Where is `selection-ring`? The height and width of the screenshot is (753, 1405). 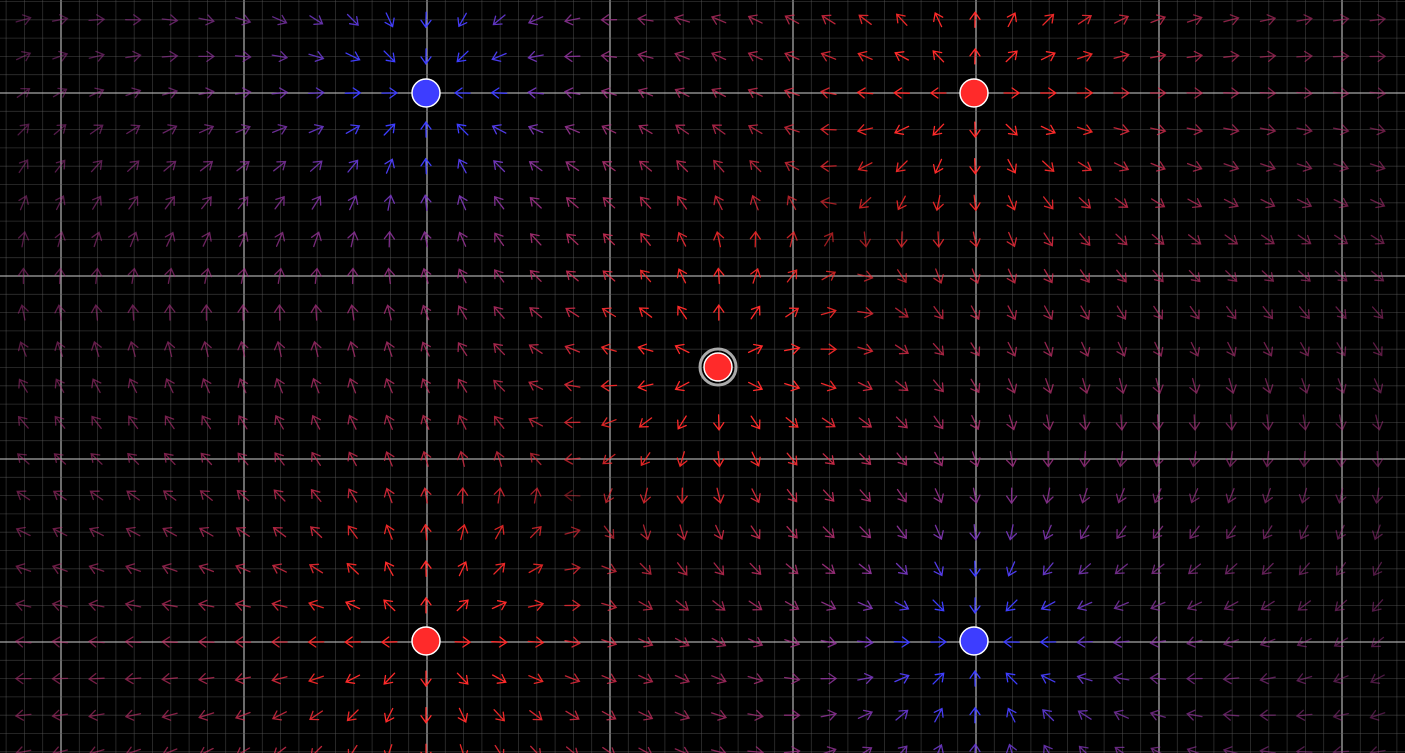
selection-ring is located at coordinates (718, 367).